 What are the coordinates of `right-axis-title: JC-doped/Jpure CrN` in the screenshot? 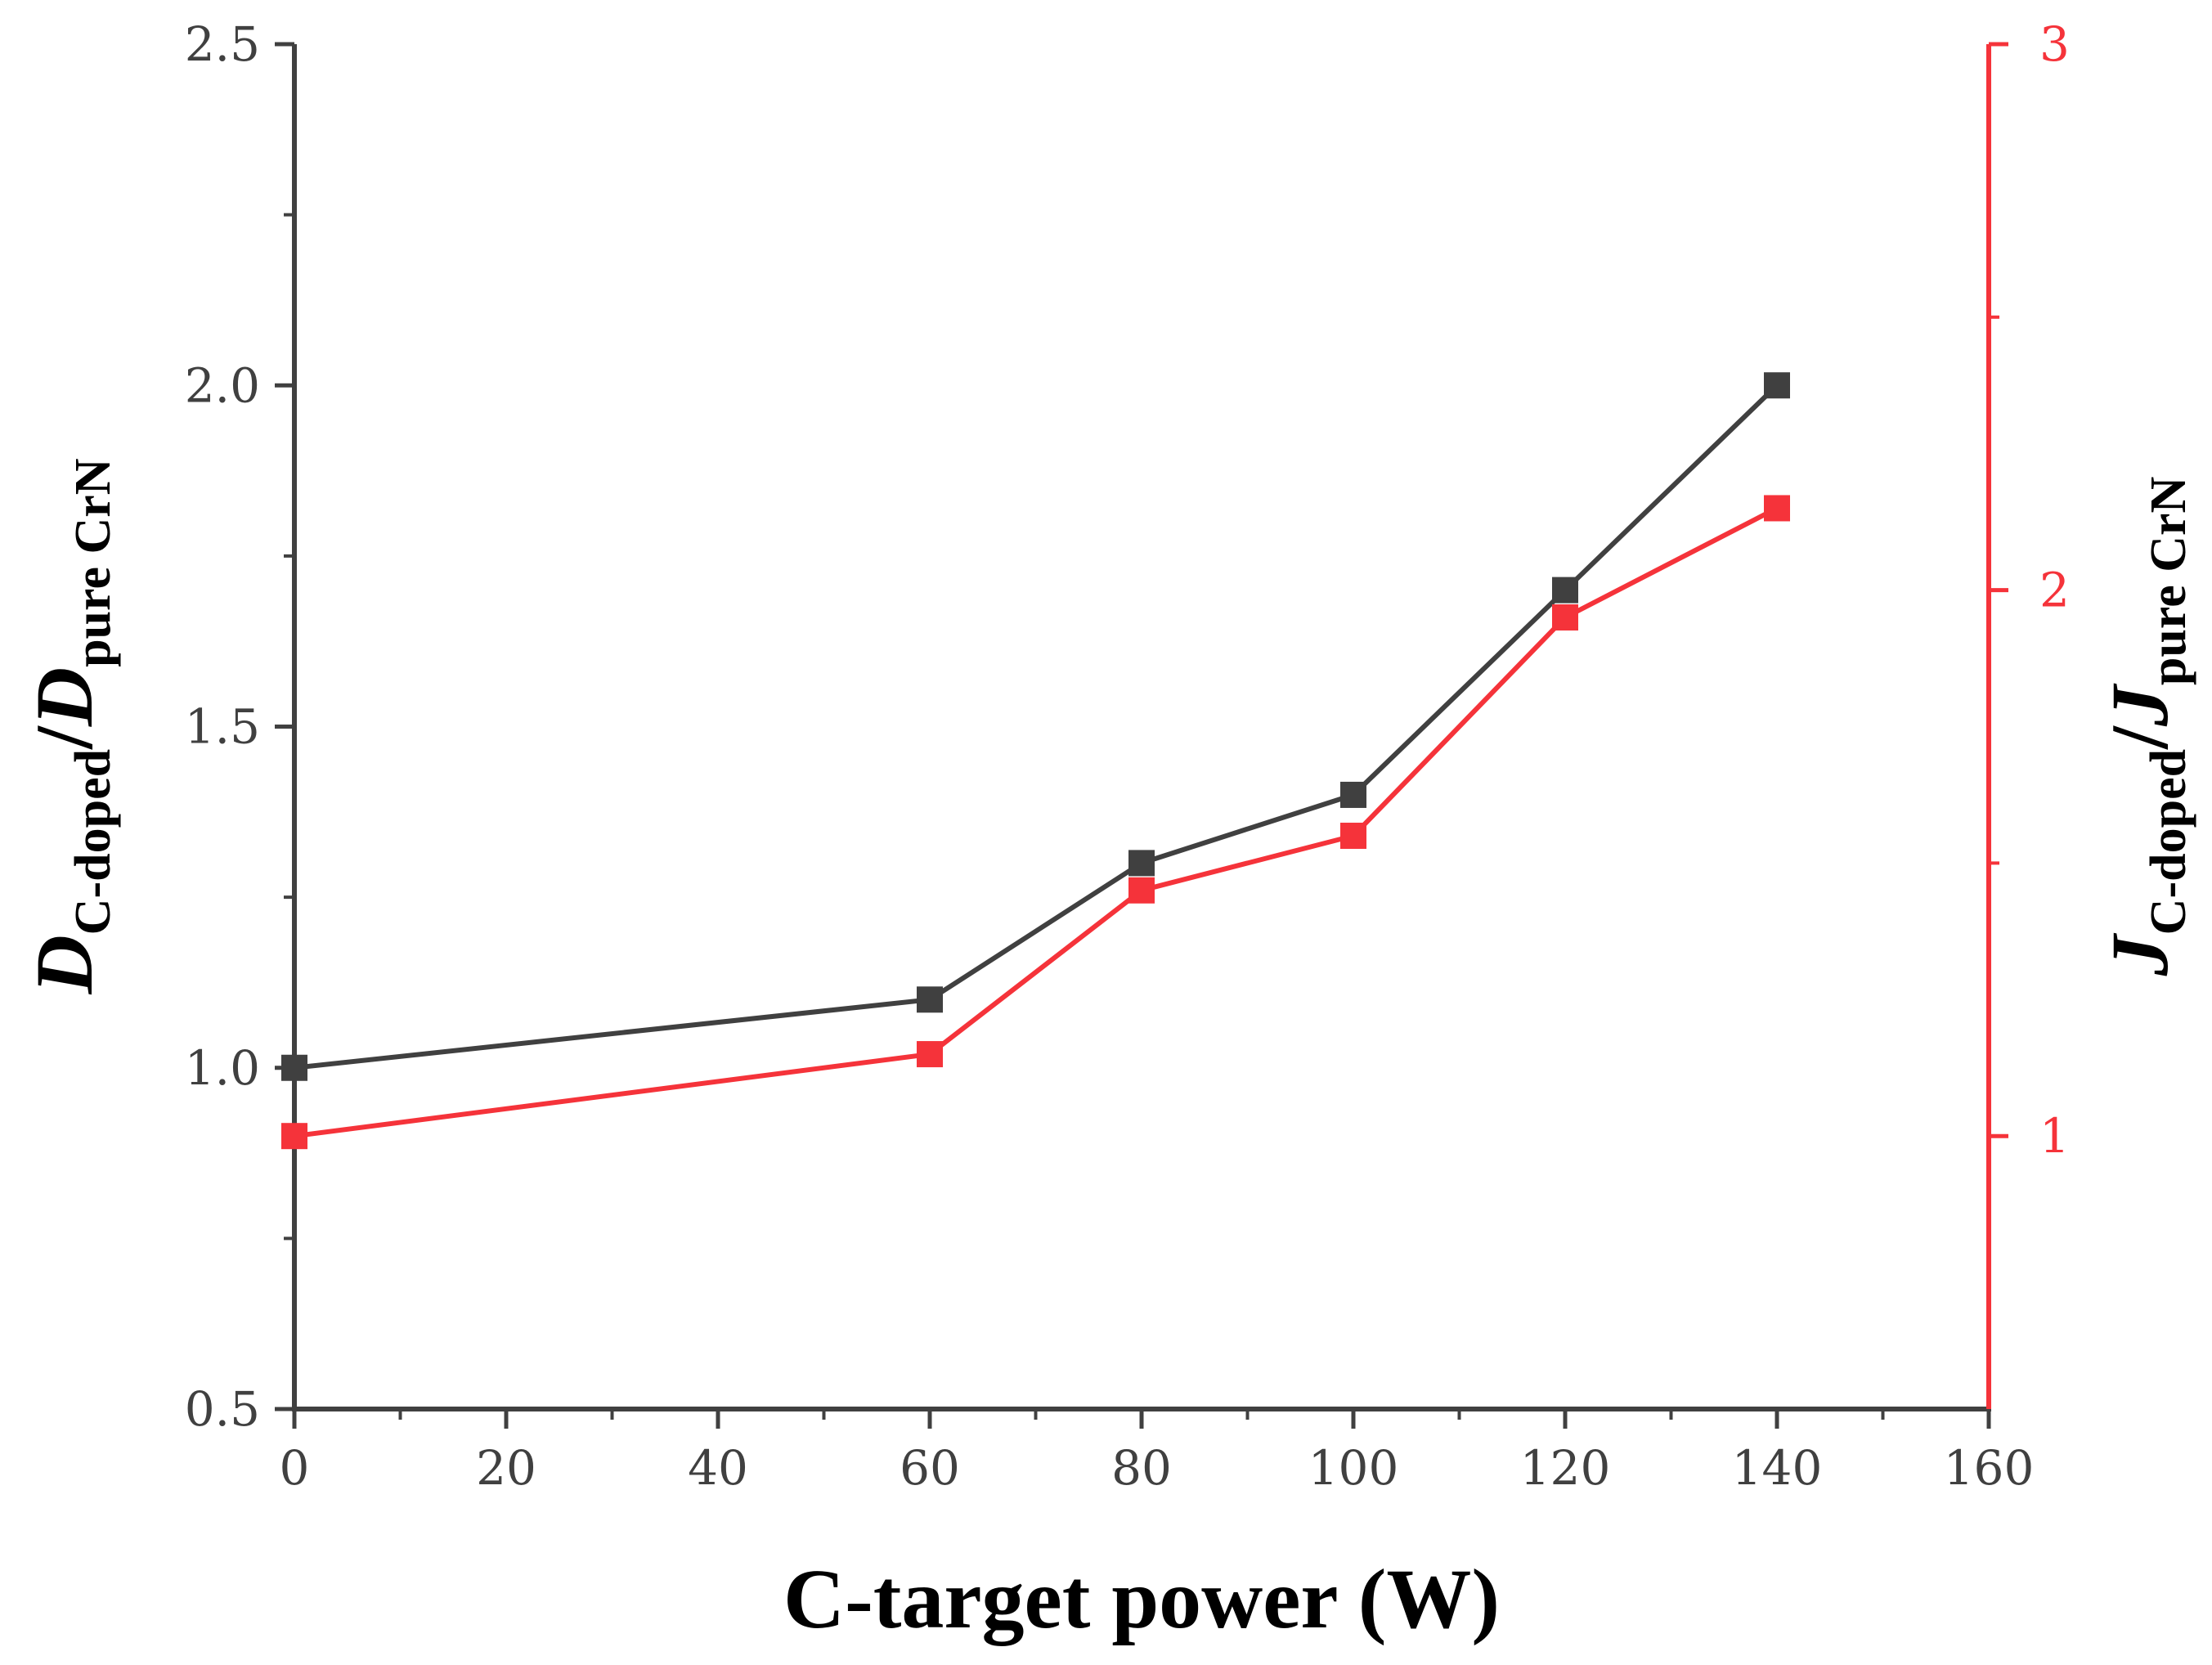 It's located at (2145, 727).